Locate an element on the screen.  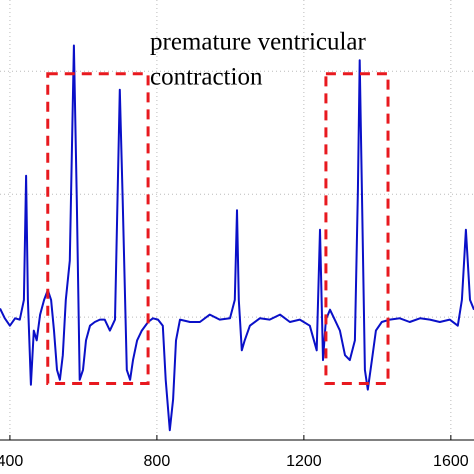
region-box is located at coordinates (98, 228).